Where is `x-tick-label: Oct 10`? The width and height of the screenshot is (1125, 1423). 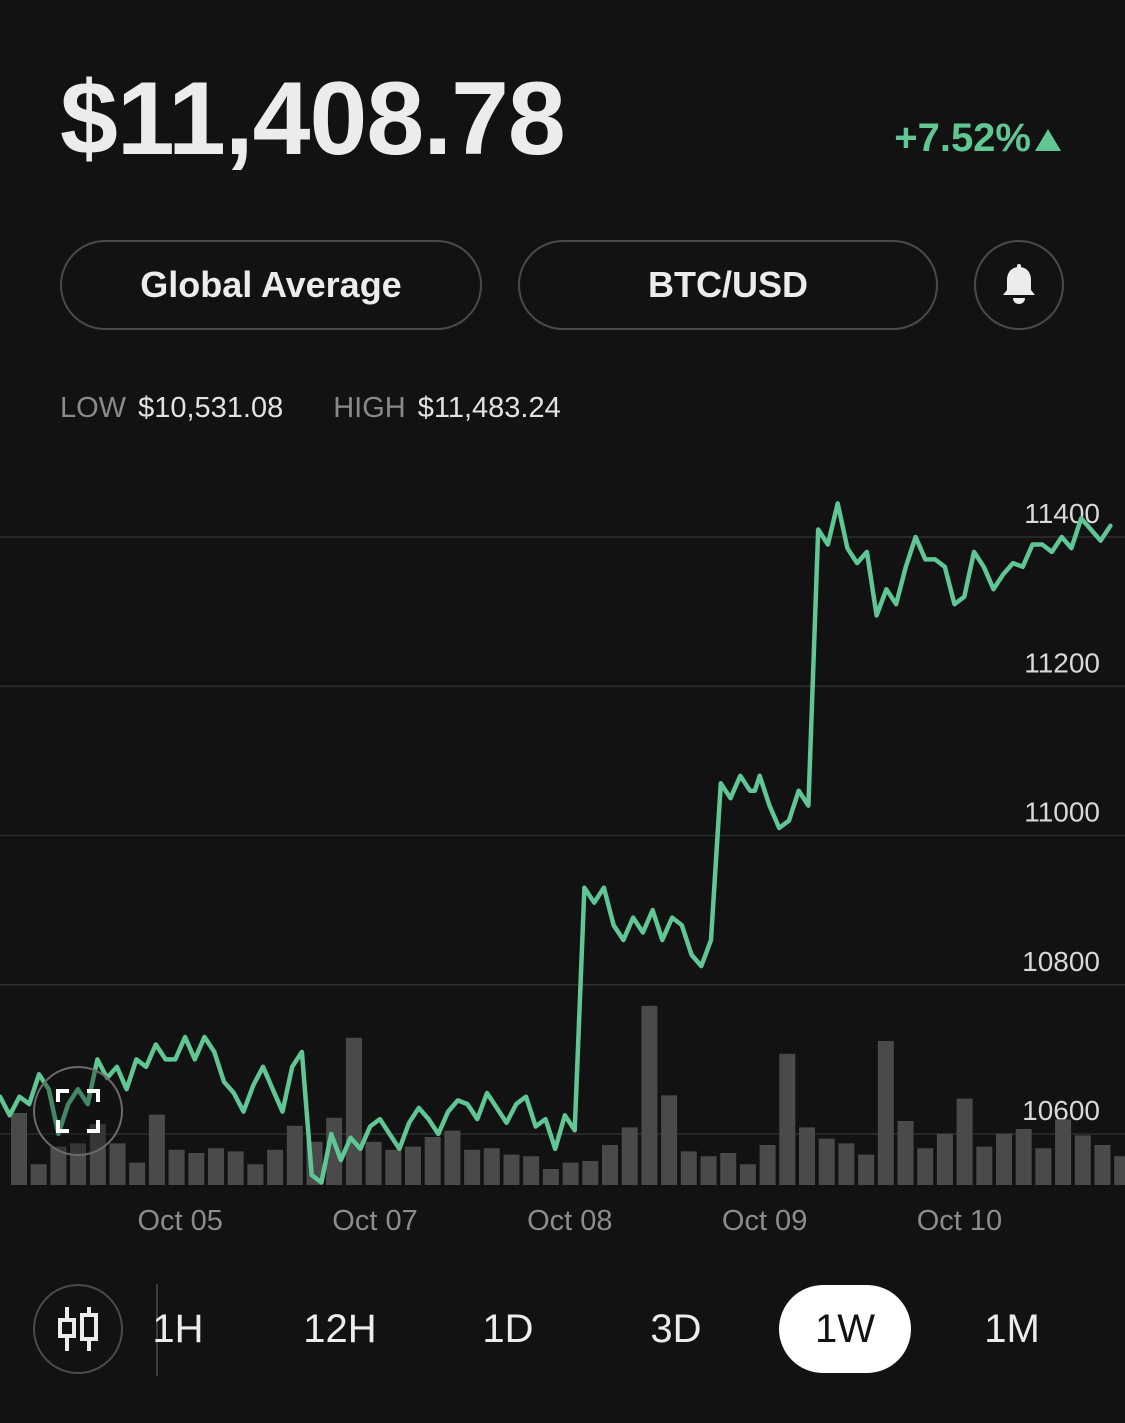
x-tick-label: Oct 10 is located at coordinates (959, 1221).